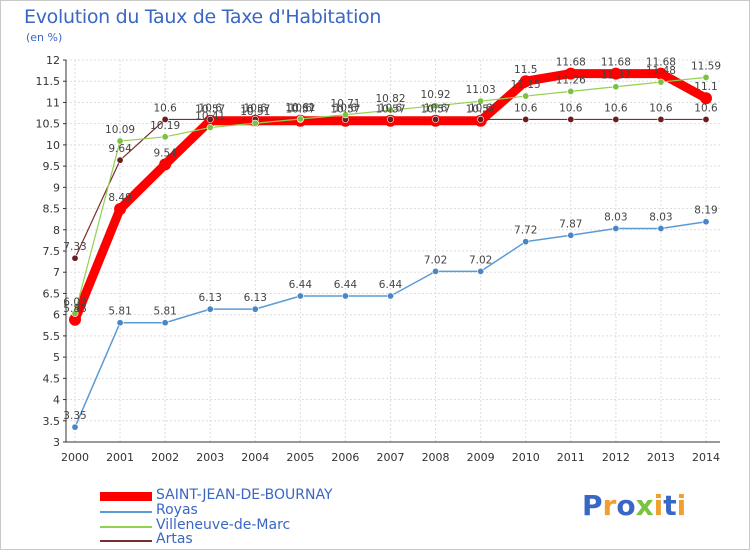 The height and width of the screenshot is (550, 750). Describe the element at coordinates (255, 298) in the screenshot. I see `data-label-royas: 6.13` at that location.